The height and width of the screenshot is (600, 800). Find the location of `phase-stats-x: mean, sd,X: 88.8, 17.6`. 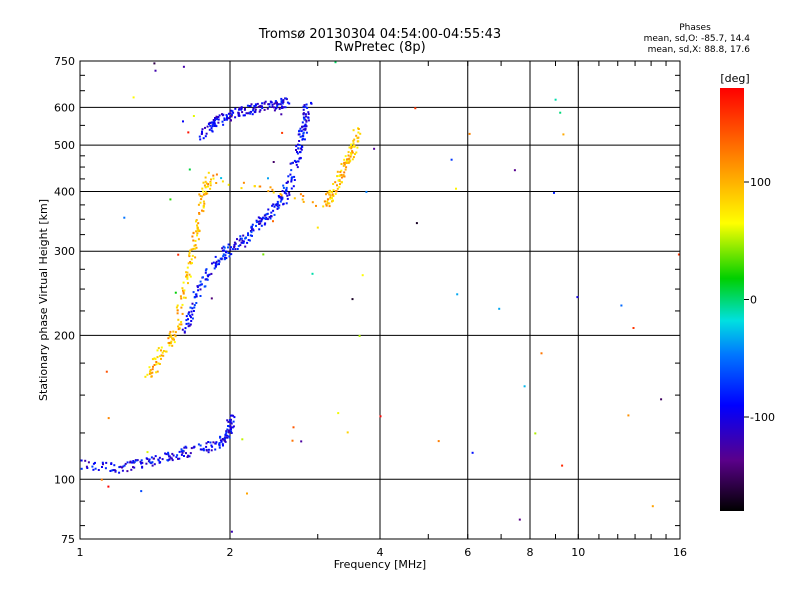

phase-stats-x: mean, sd,X: 88.8, 17.6 is located at coordinates (698, 50).